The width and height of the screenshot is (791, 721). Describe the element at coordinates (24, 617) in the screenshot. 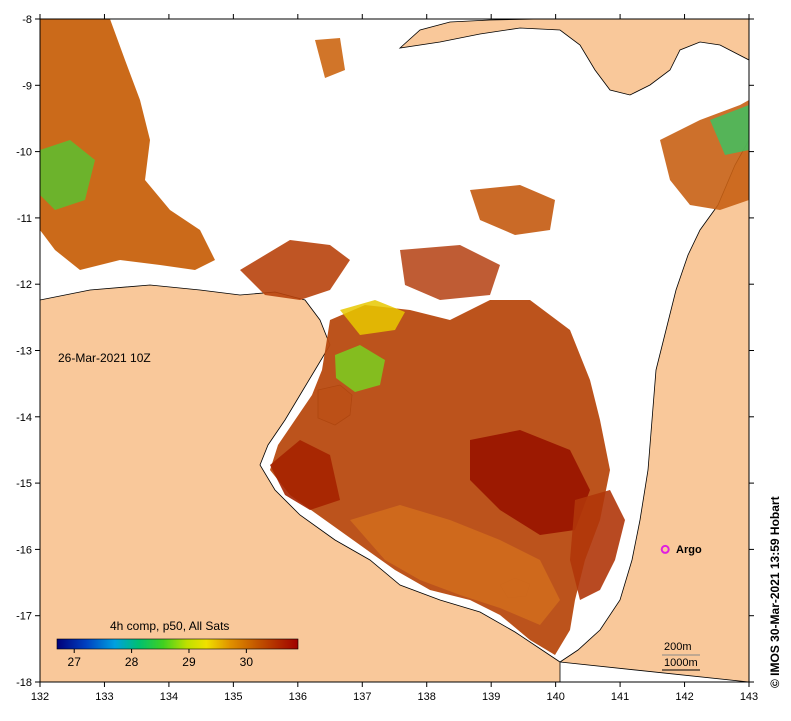

I see `y-tick-label-9: -17` at that location.